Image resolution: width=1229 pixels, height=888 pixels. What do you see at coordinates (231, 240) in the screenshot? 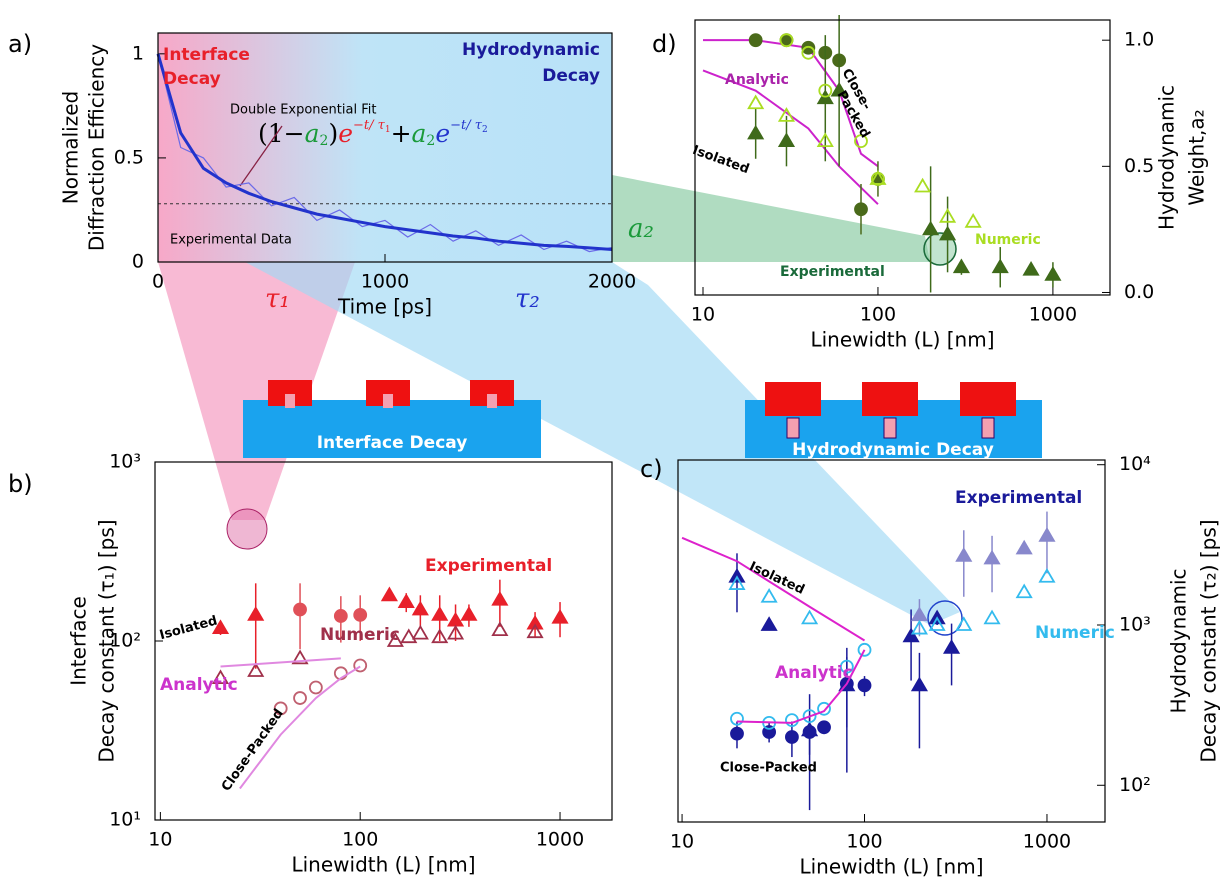
I see `annotation: Experimental Data` at bounding box center [231, 240].